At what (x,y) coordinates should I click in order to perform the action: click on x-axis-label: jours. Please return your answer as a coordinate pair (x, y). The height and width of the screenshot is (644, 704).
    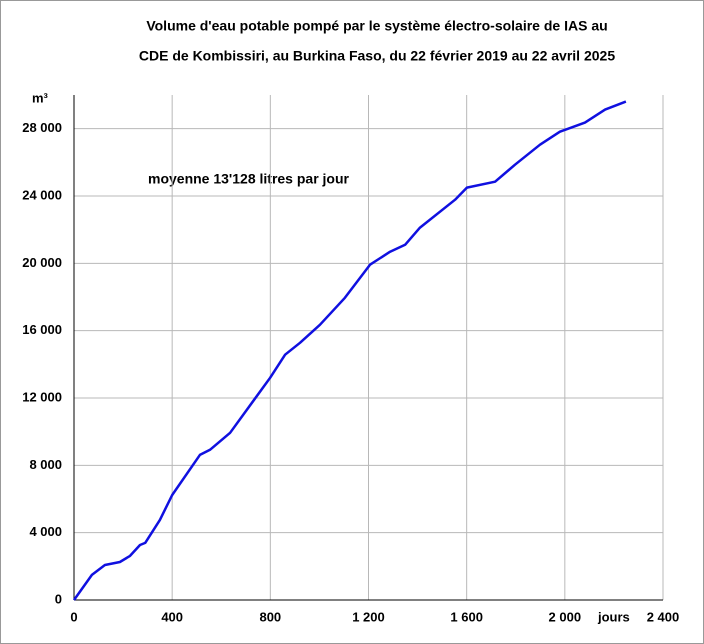
    Looking at the image, I should click on (613, 616).